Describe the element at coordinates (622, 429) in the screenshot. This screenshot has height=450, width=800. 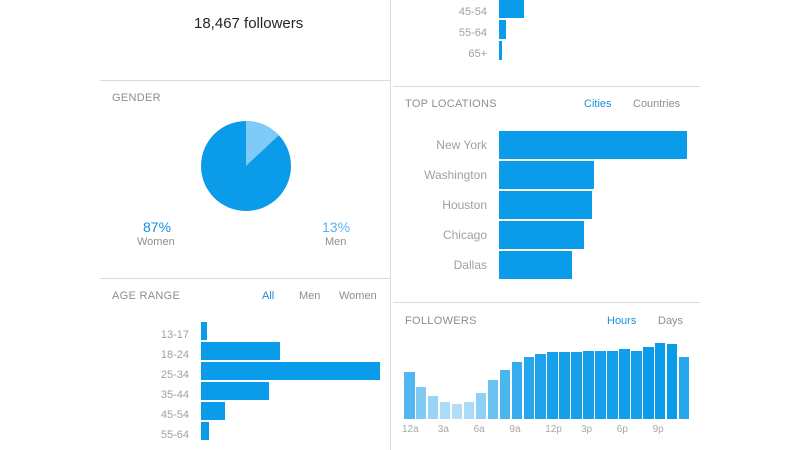
I see `x-tick-label: 6p` at that location.